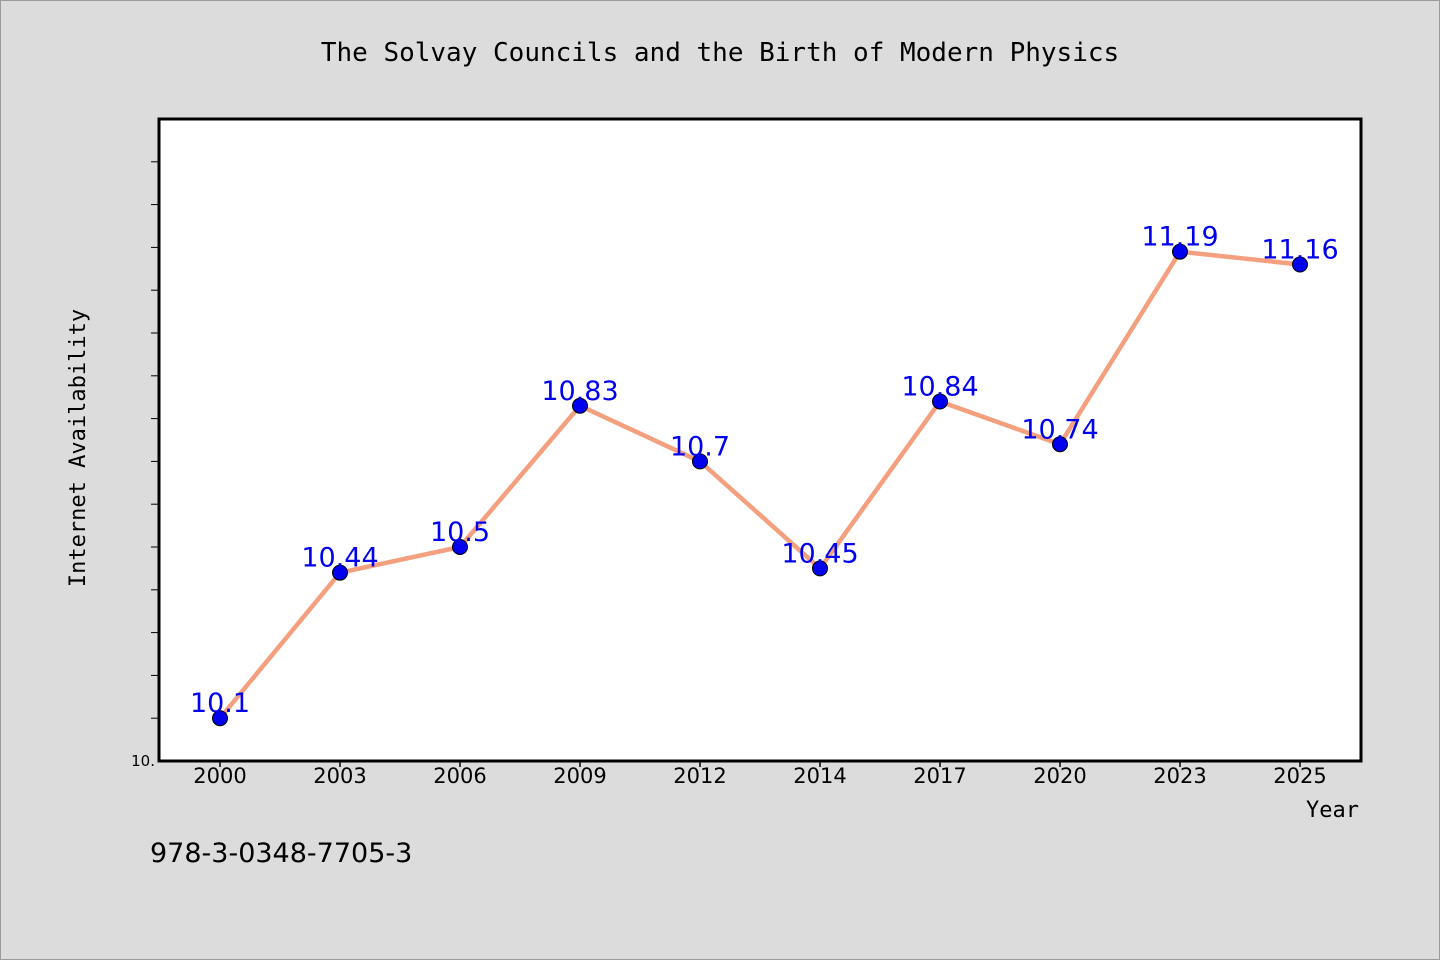 This screenshot has height=960, width=1440. What do you see at coordinates (579, 391) in the screenshot?
I see `data-label: 10.83` at bounding box center [579, 391].